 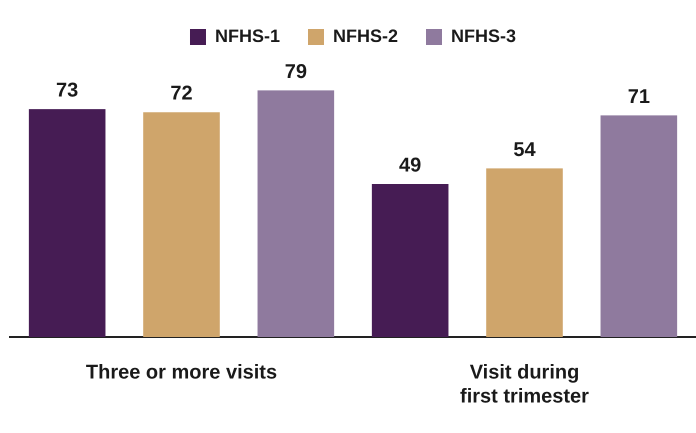 I want to click on data-label: 54, so click(x=524, y=149).